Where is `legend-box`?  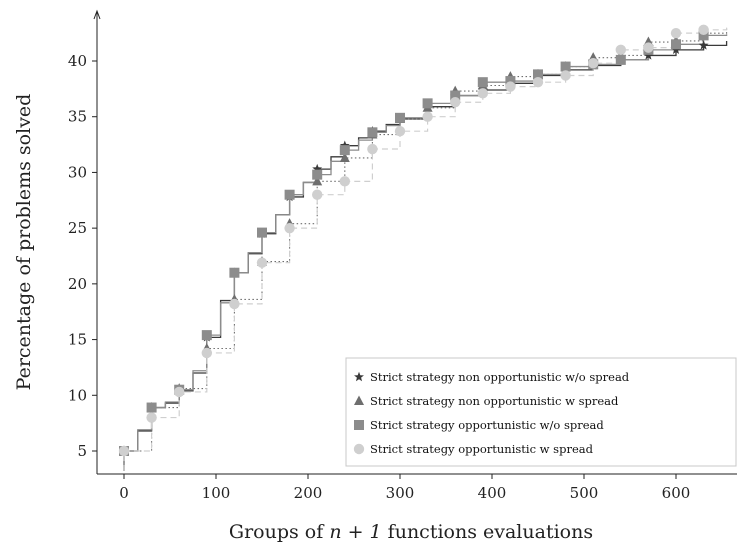
legend-box is located at coordinates (541, 412).